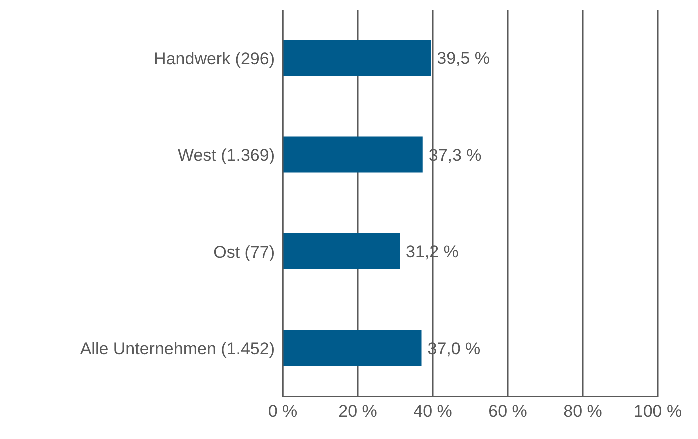 This screenshot has height=439, width=698. Describe the element at coordinates (358, 412) in the screenshot. I see `x-tick-label: 20 %` at that location.